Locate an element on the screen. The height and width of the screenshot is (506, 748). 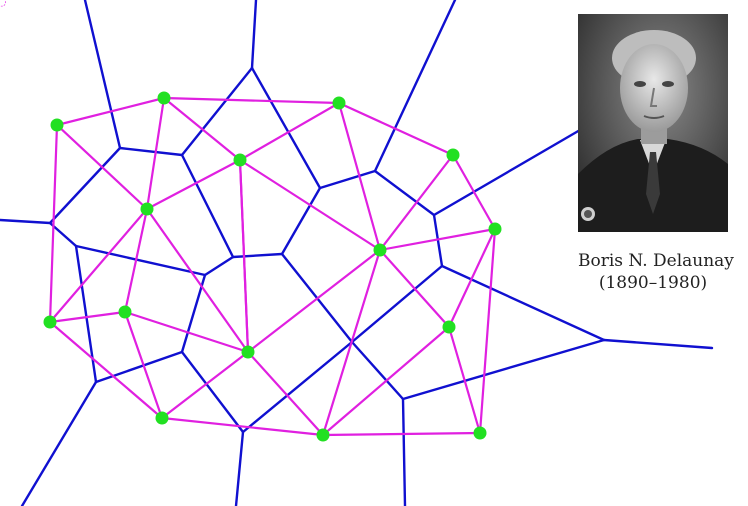
portrait-photo is located at coordinates (653, 123).